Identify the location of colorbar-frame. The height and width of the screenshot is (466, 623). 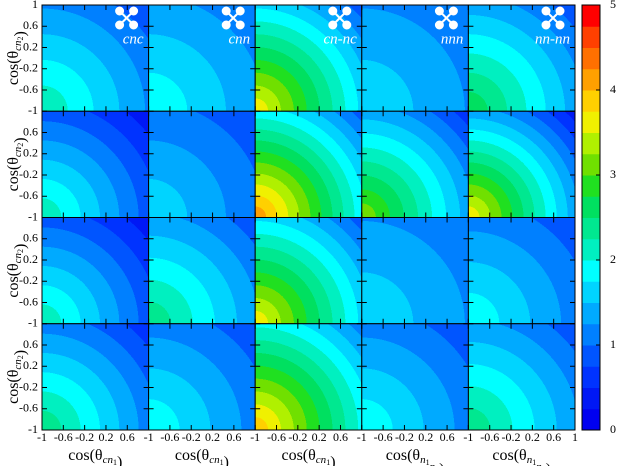
(591, 217).